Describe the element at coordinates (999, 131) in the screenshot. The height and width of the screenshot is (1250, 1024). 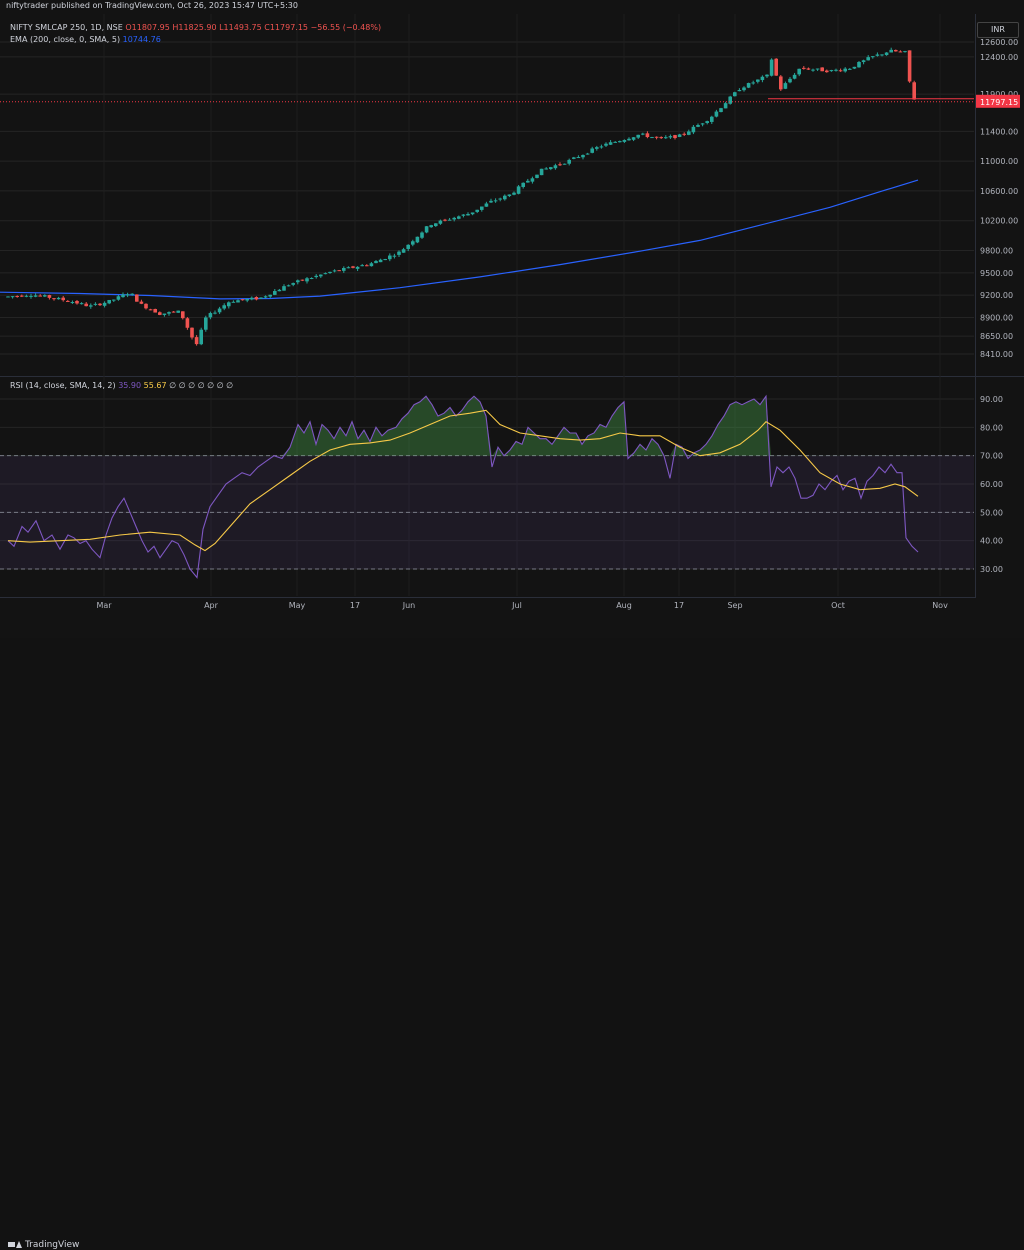
I see `price-tick-label: 11400.00` at that location.